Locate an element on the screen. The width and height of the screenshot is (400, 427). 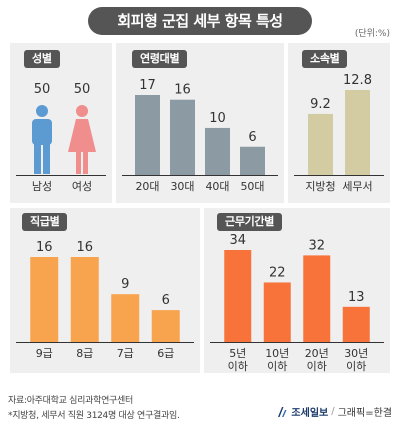
value-label-tenure-1: 22 is located at coordinates (277, 272).